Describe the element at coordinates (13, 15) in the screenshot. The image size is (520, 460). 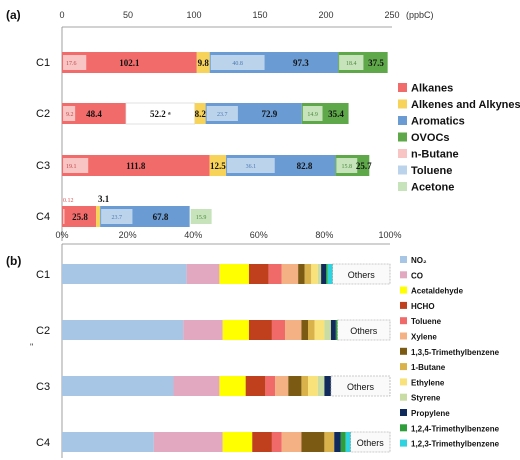
I see `panel-a-label: (a)` at that location.